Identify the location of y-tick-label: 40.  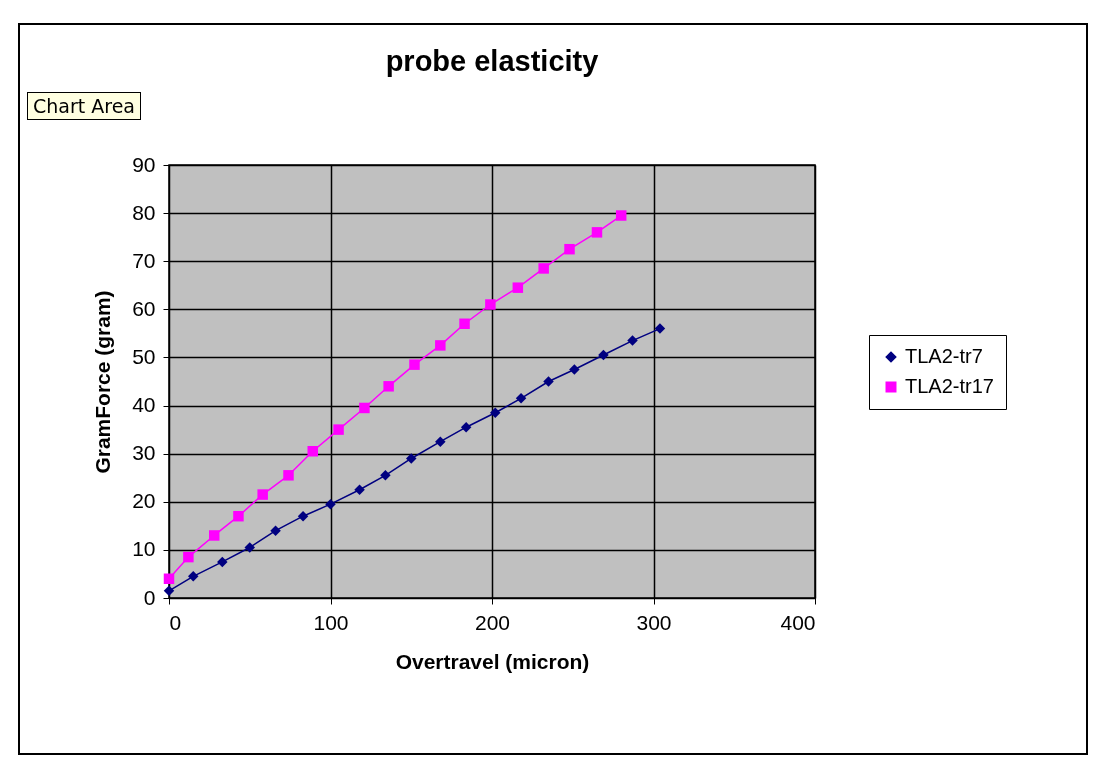
(144, 405).